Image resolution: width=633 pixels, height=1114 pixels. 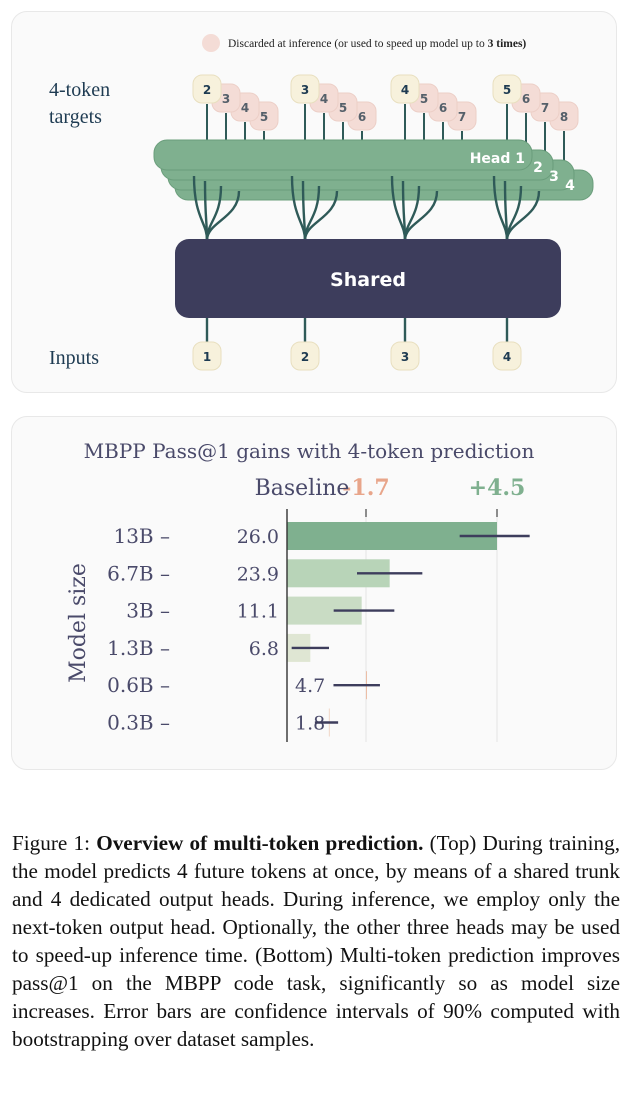 What do you see at coordinates (54, 843) in the screenshot?
I see `figure-label: Figure 1:` at bounding box center [54, 843].